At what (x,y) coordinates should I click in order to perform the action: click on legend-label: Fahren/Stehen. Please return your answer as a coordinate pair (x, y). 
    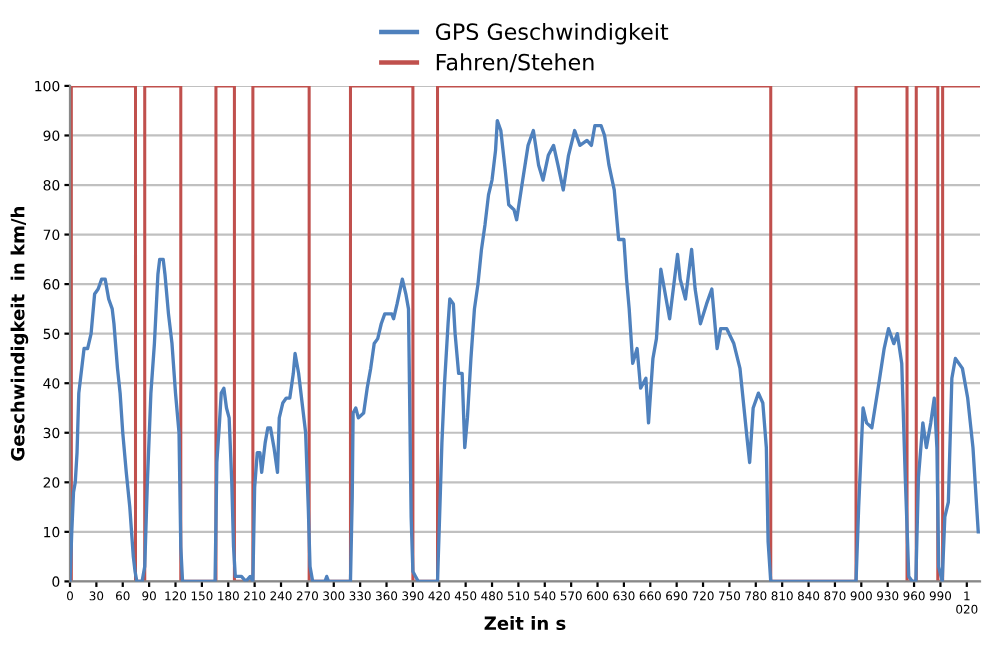
    Looking at the image, I should click on (515, 63).